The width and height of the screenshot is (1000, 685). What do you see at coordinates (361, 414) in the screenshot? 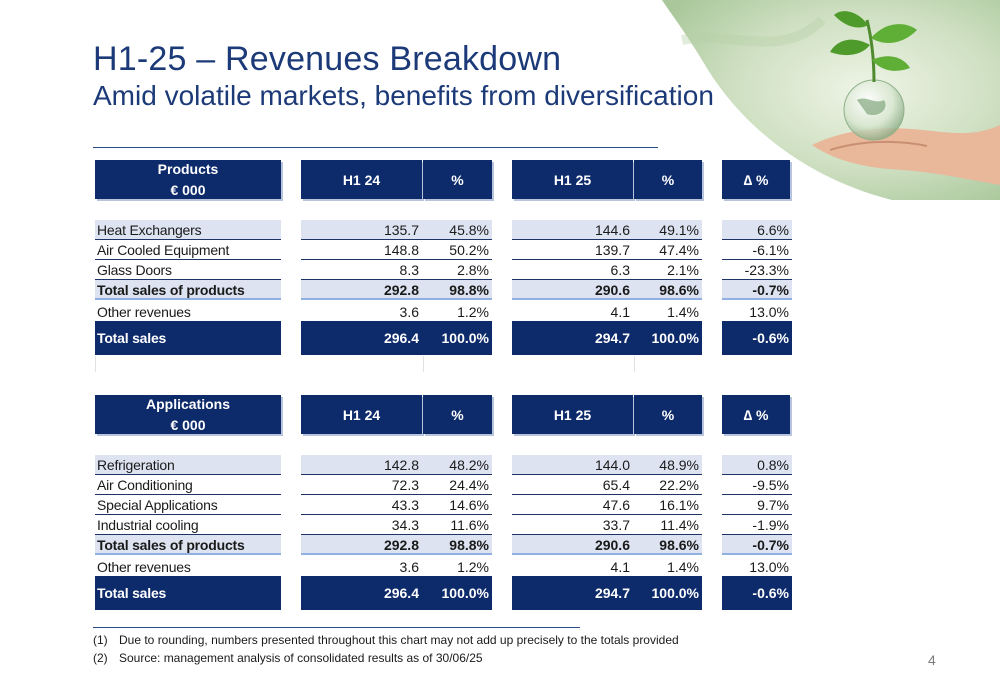
I see `applications-h1-24-header: H1 24` at bounding box center [361, 414].